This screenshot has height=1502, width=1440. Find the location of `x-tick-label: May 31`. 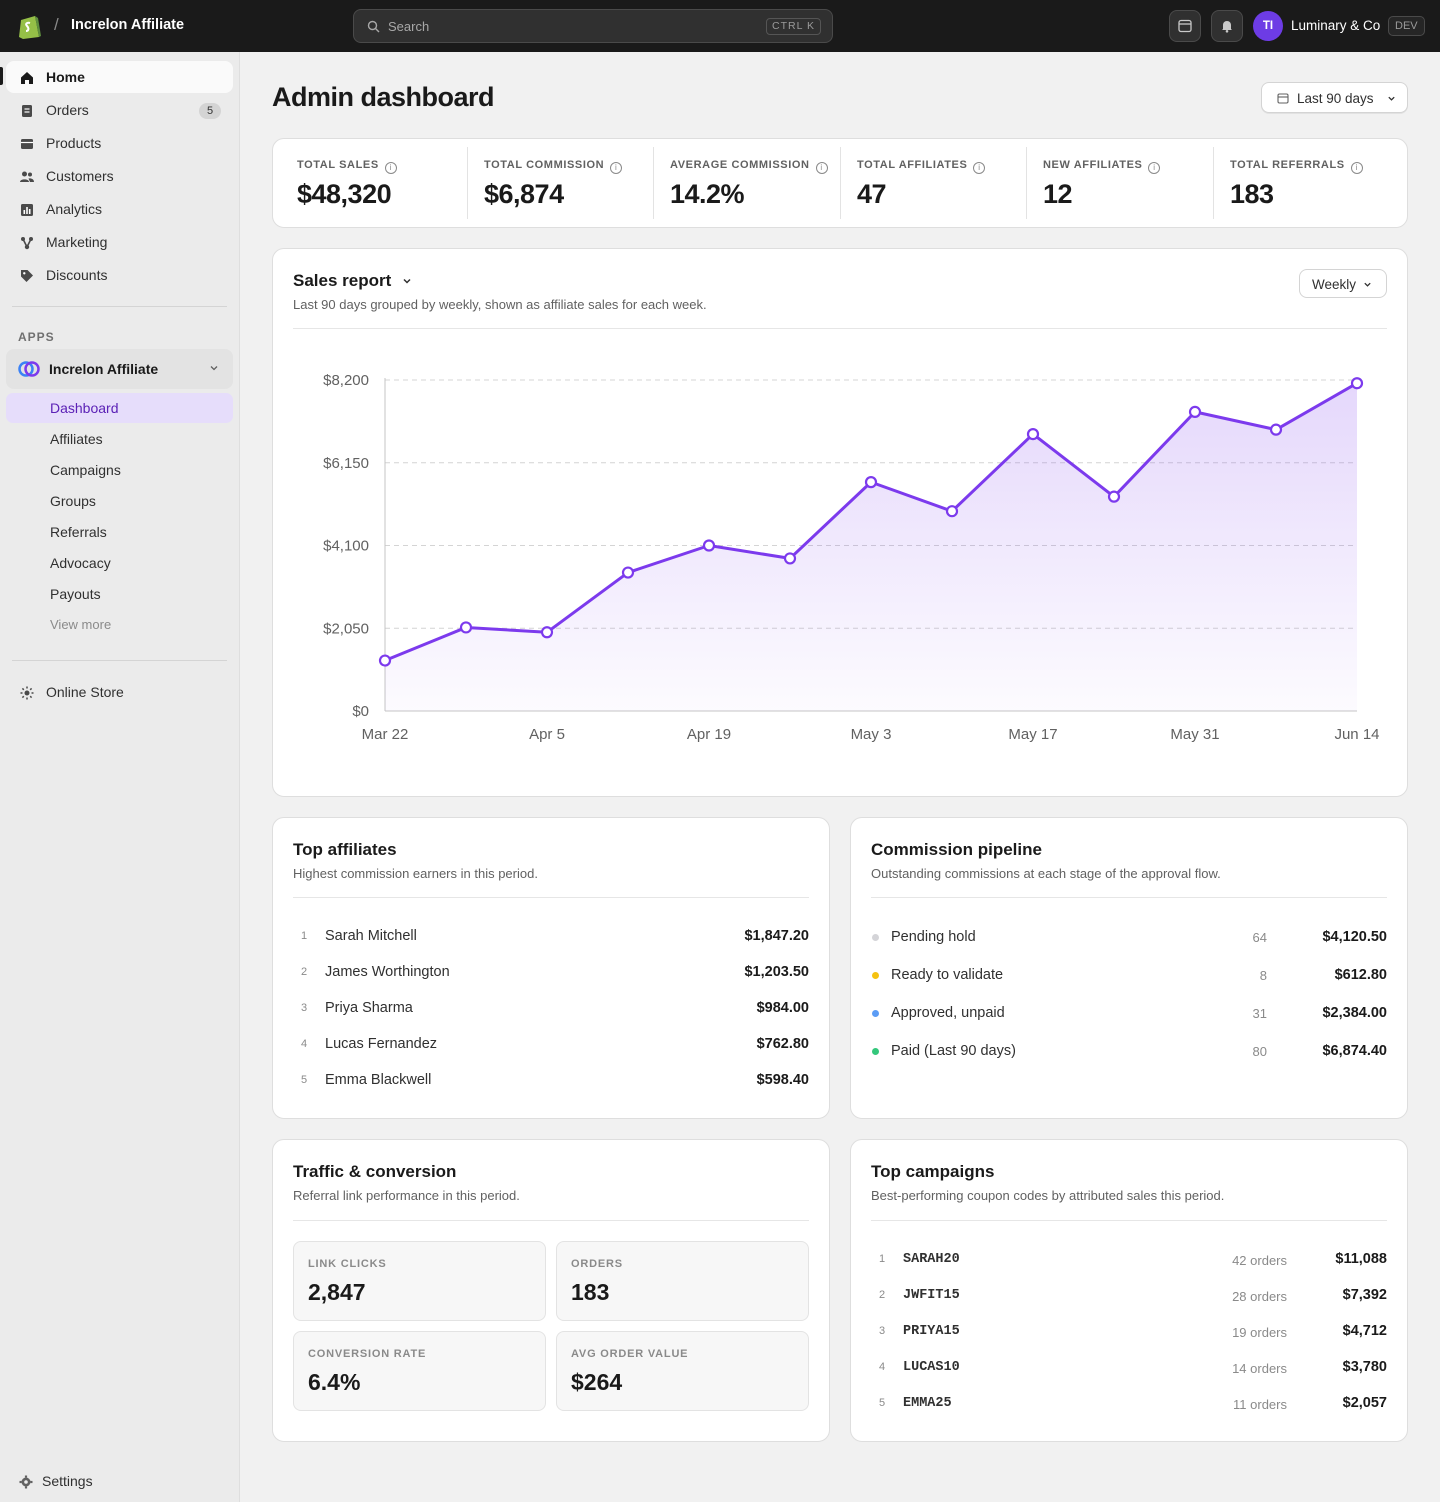

x-tick-label: May 31 is located at coordinates (1194, 734).